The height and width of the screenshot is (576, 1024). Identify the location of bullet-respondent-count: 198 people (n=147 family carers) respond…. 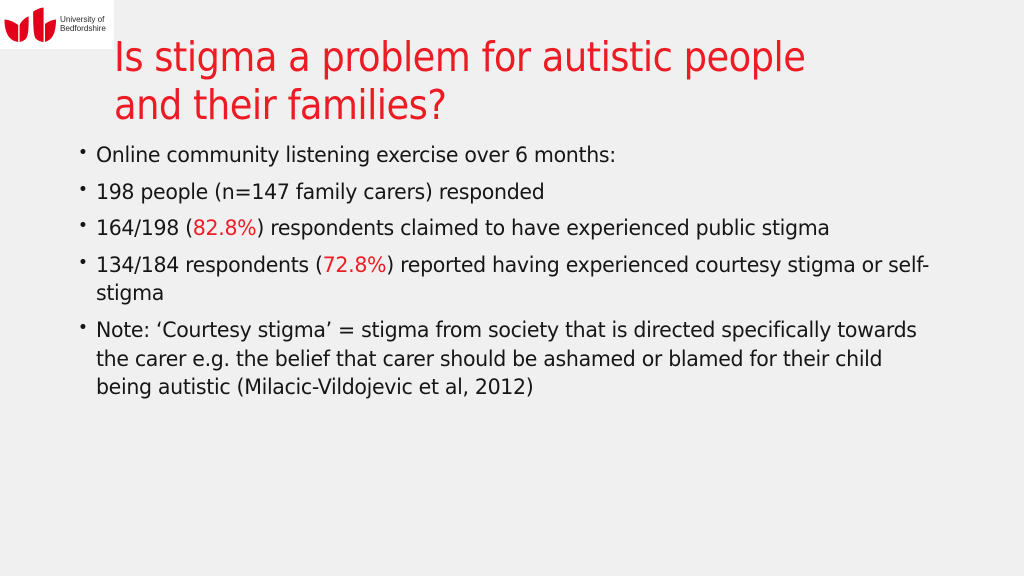
(504, 193).